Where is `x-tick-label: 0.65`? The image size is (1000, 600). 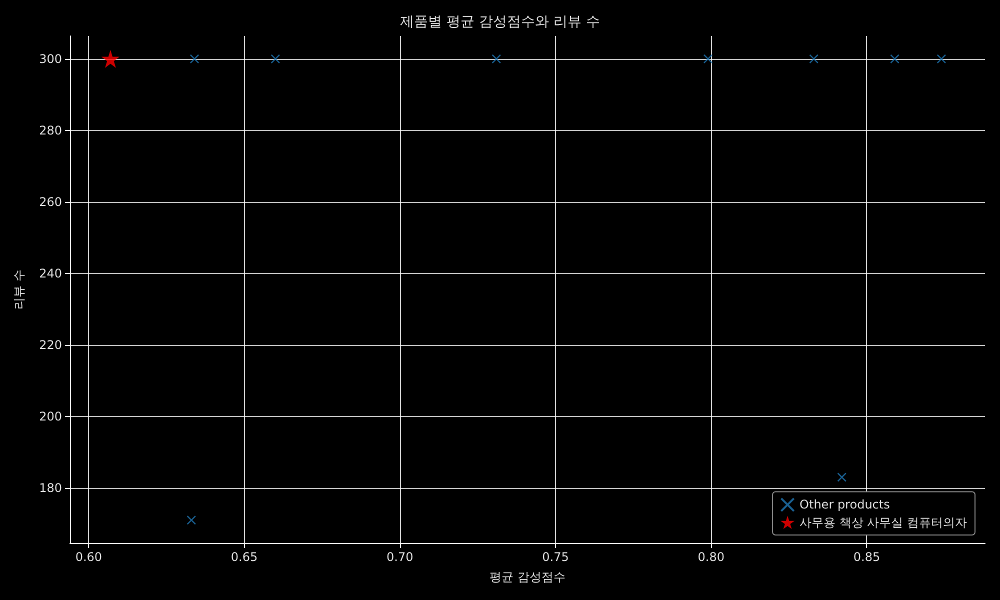 x-tick-label: 0.65 is located at coordinates (244, 557).